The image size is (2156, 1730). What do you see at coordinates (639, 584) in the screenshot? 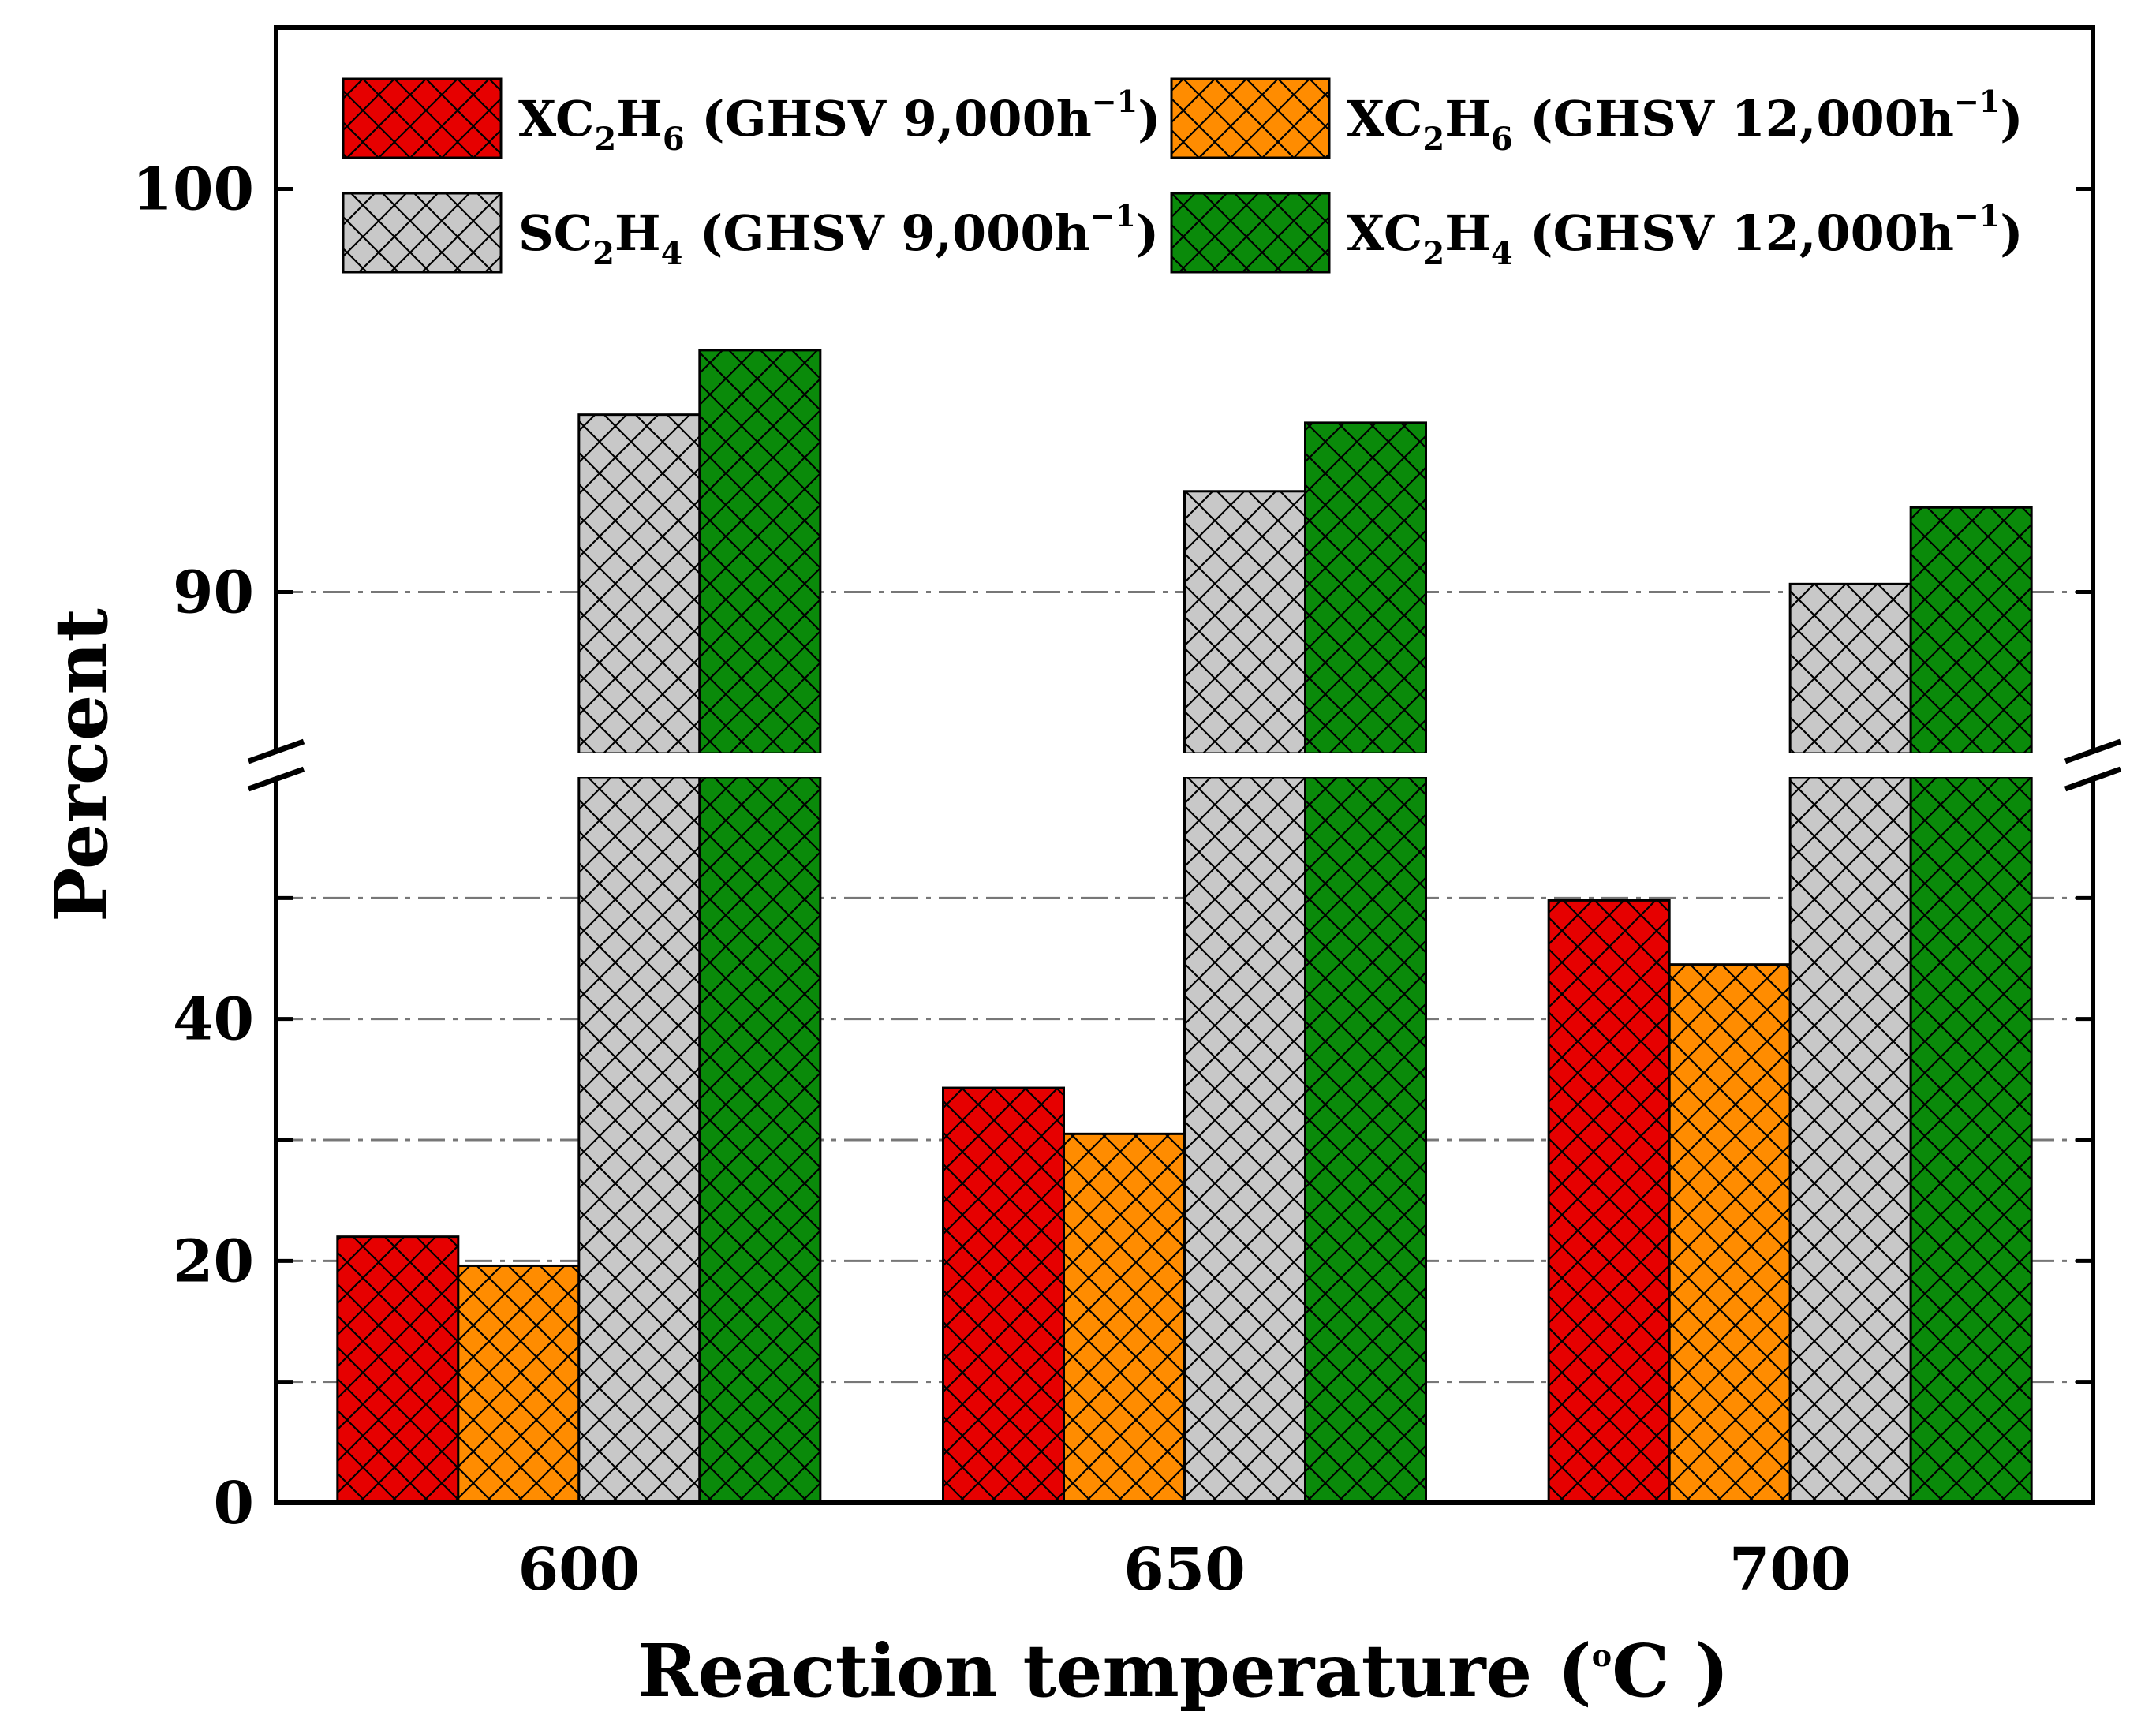
I see `bar-600-series-3-upper-part` at bounding box center [639, 584].